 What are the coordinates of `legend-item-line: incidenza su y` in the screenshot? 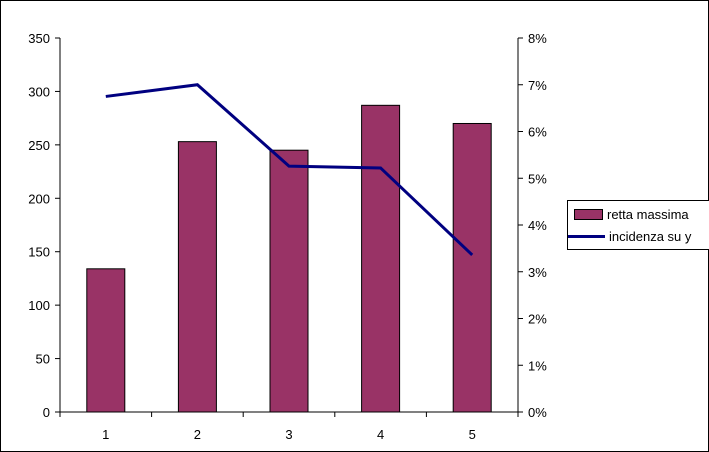 It's located at (629, 236).